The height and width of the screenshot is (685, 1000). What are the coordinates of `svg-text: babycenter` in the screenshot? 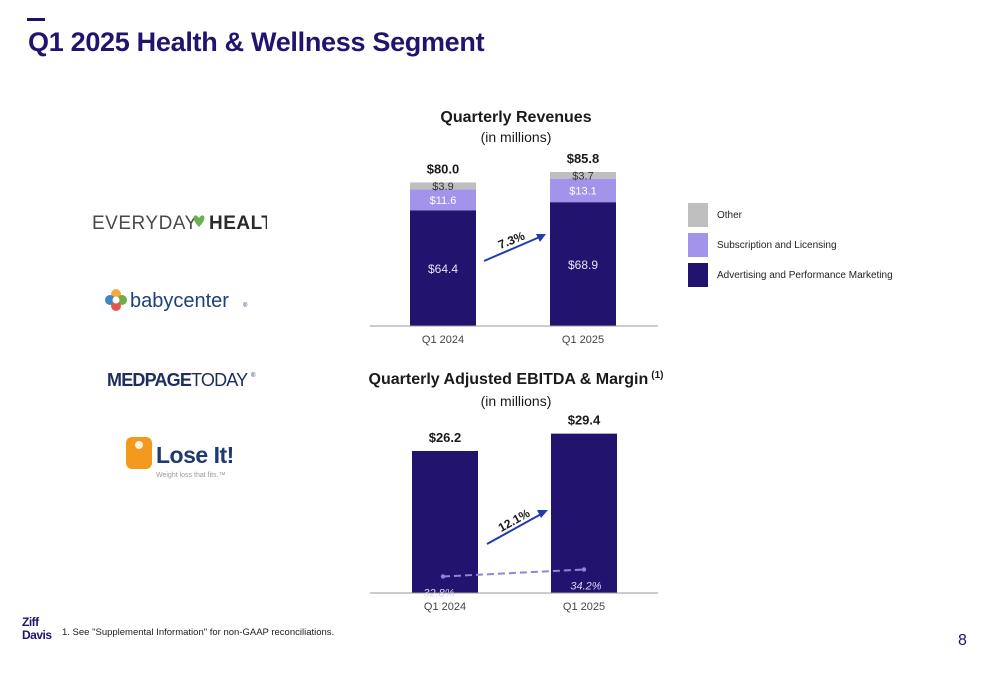 It's located at (179, 301).